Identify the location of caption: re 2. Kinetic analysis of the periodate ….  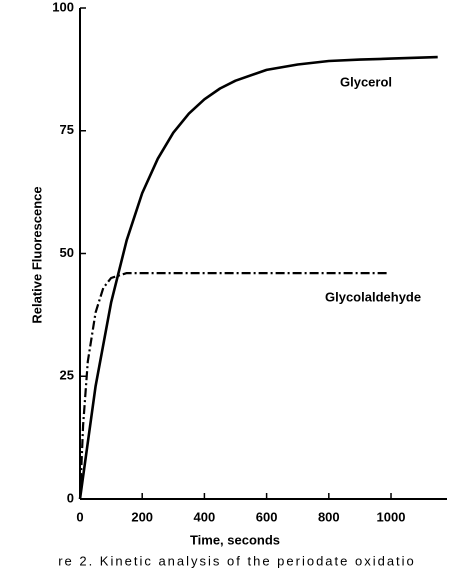
(237, 560).